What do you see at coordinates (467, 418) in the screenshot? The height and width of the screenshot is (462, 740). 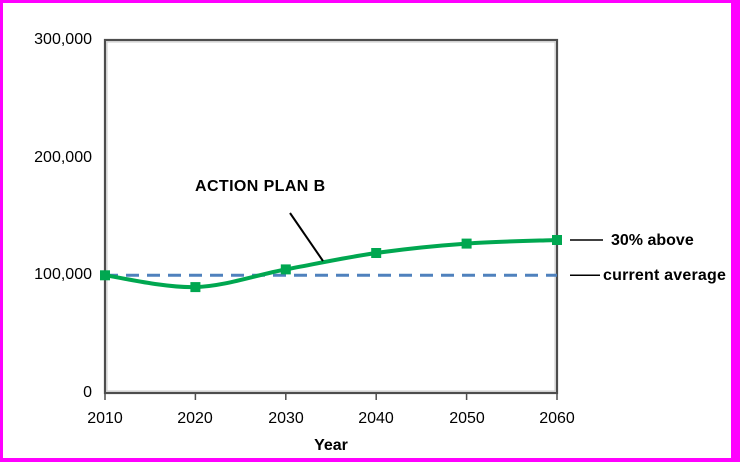 I see `x-axis-tick-label: 2050` at bounding box center [467, 418].